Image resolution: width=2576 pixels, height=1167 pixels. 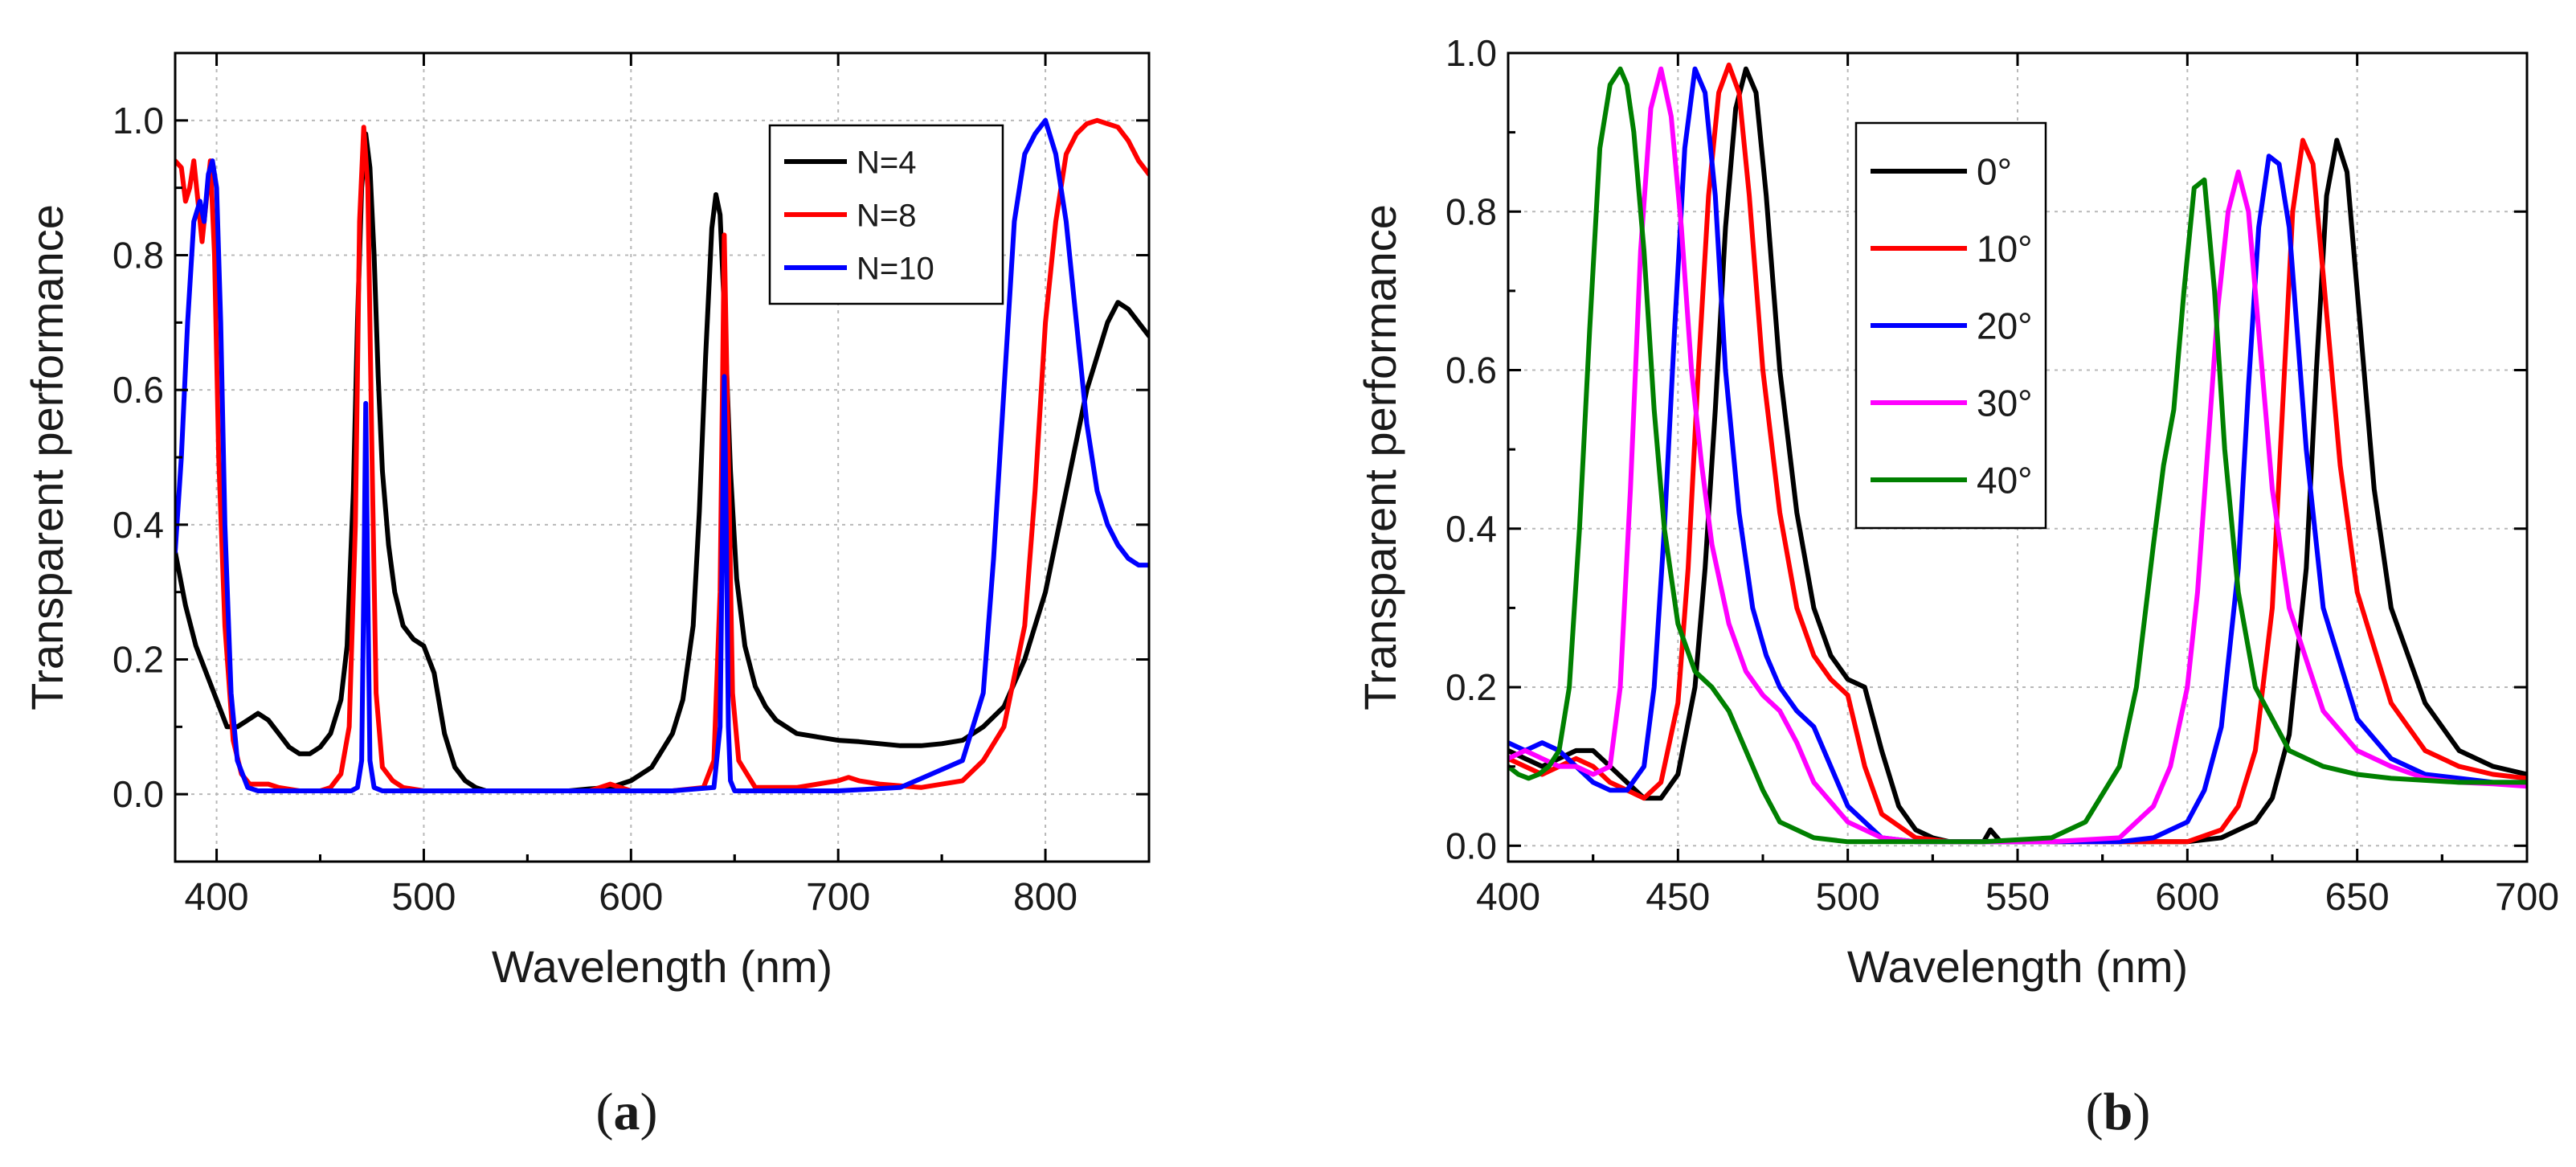 I want to click on panel-caption: (a), so click(x=627, y=1112).